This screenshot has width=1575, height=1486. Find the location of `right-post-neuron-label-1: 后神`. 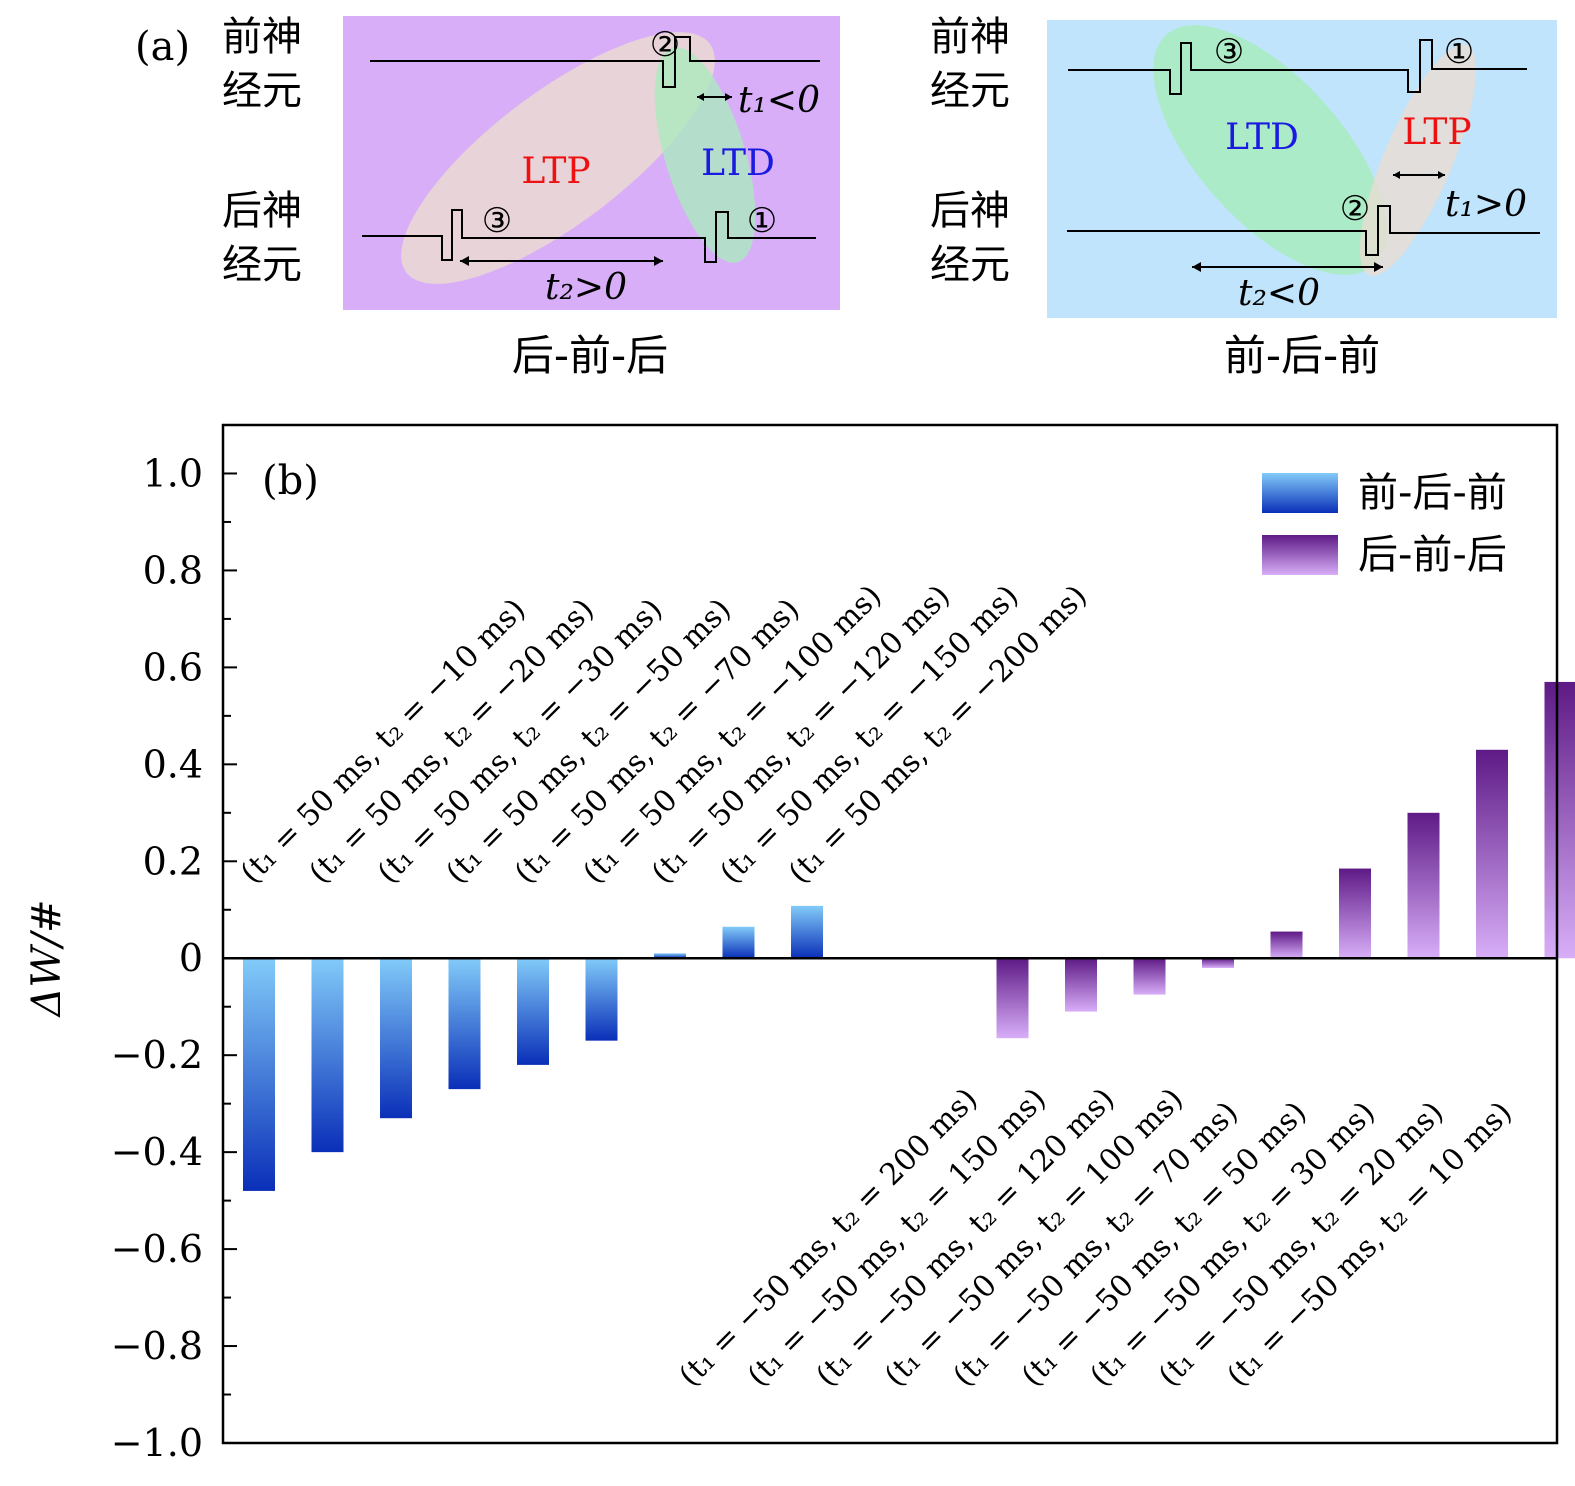

right-post-neuron-label-1: 后神 is located at coordinates (970, 211).